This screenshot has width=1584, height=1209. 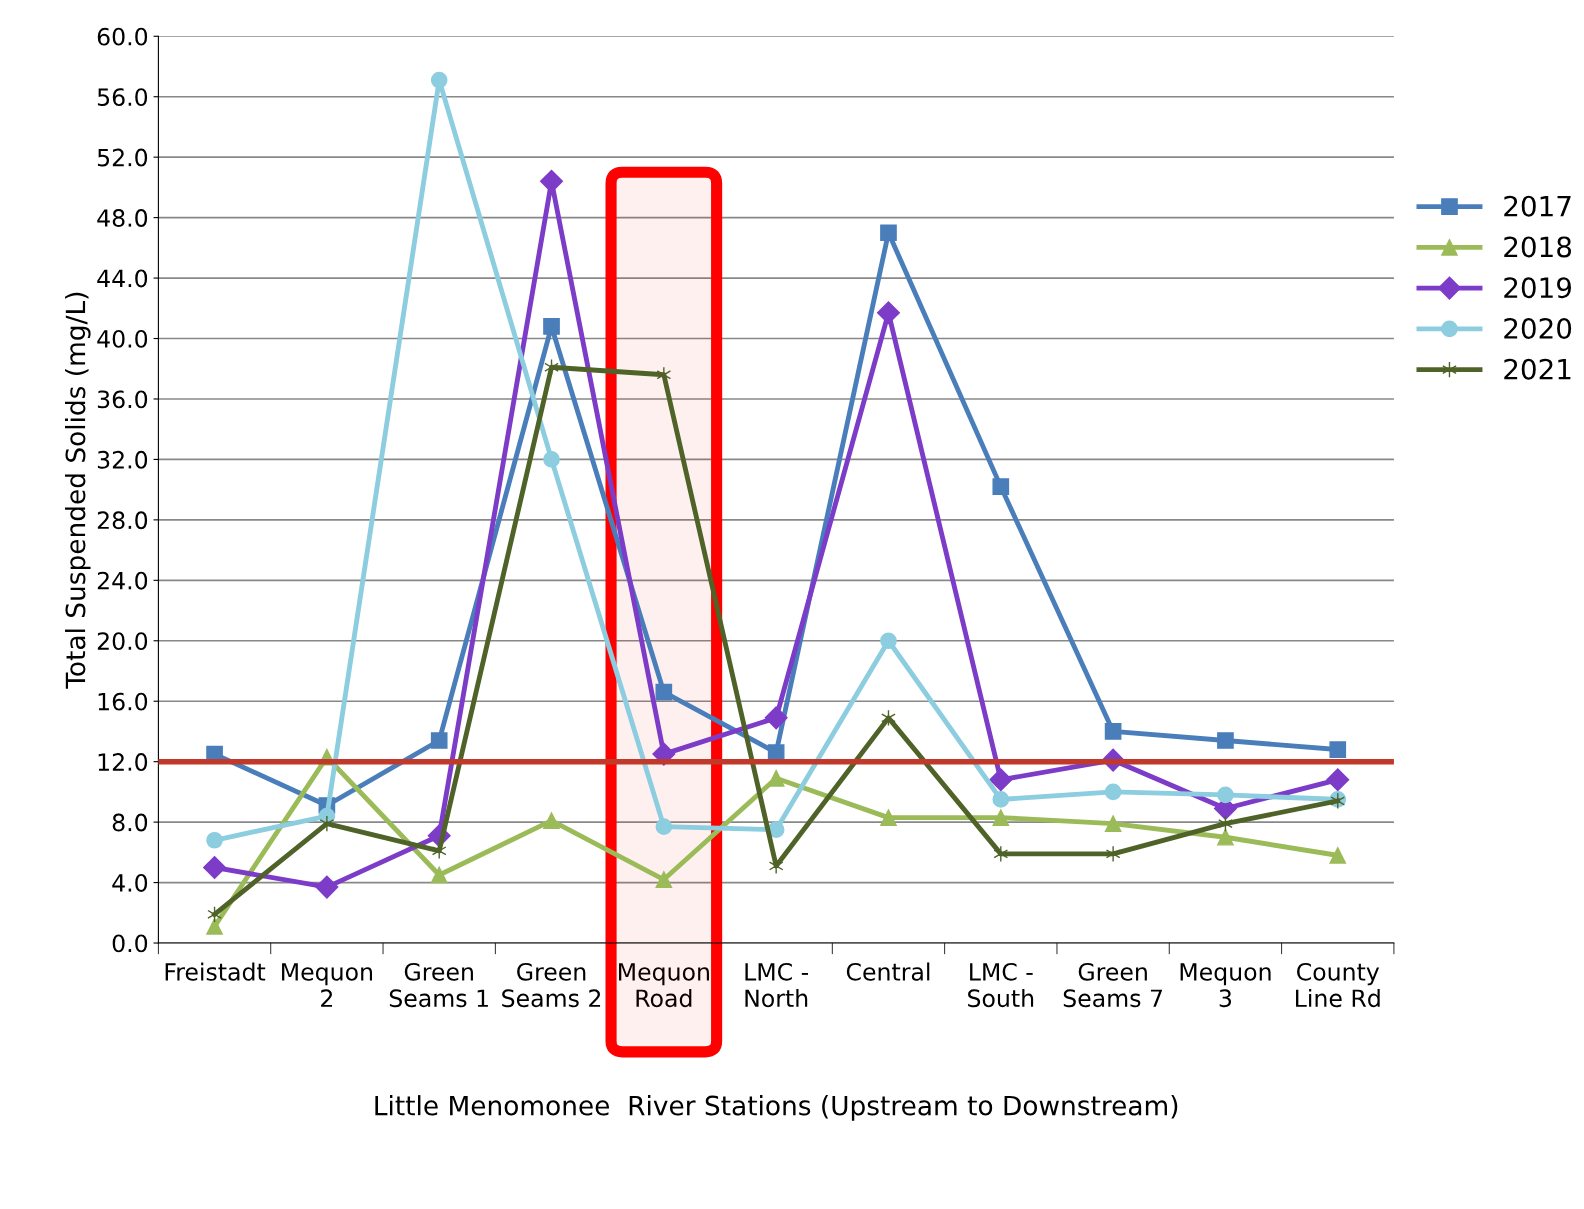 What do you see at coordinates (122, 36) in the screenshot?
I see `y-tick-label: 60.0` at bounding box center [122, 36].